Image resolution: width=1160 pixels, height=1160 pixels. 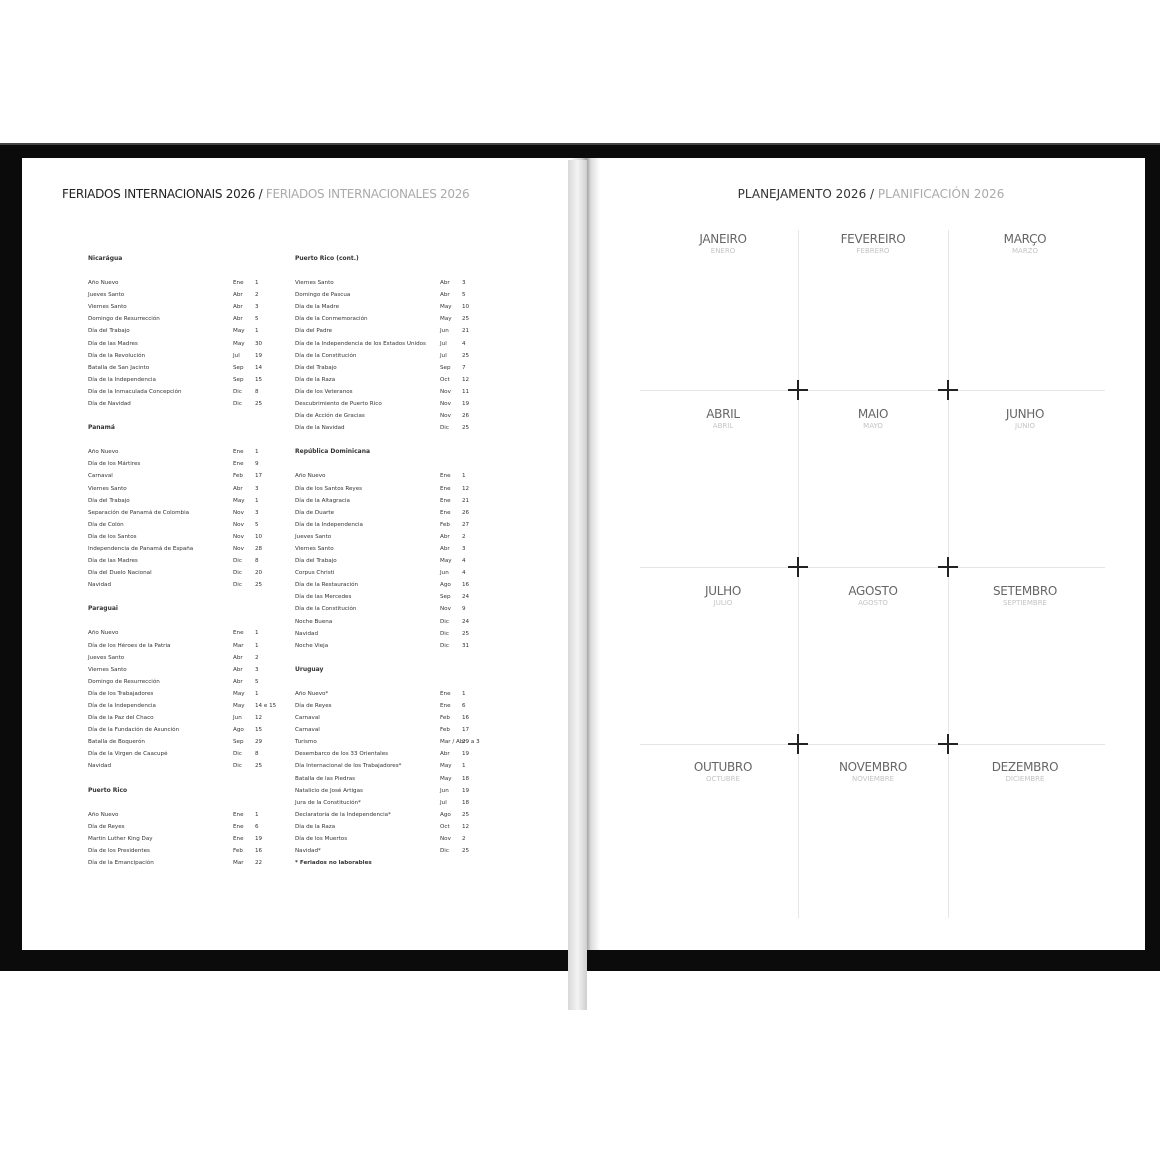 I want to click on holiday-row: Declaratoria de la Independencia* Ago 25, so click(x=385, y=815).